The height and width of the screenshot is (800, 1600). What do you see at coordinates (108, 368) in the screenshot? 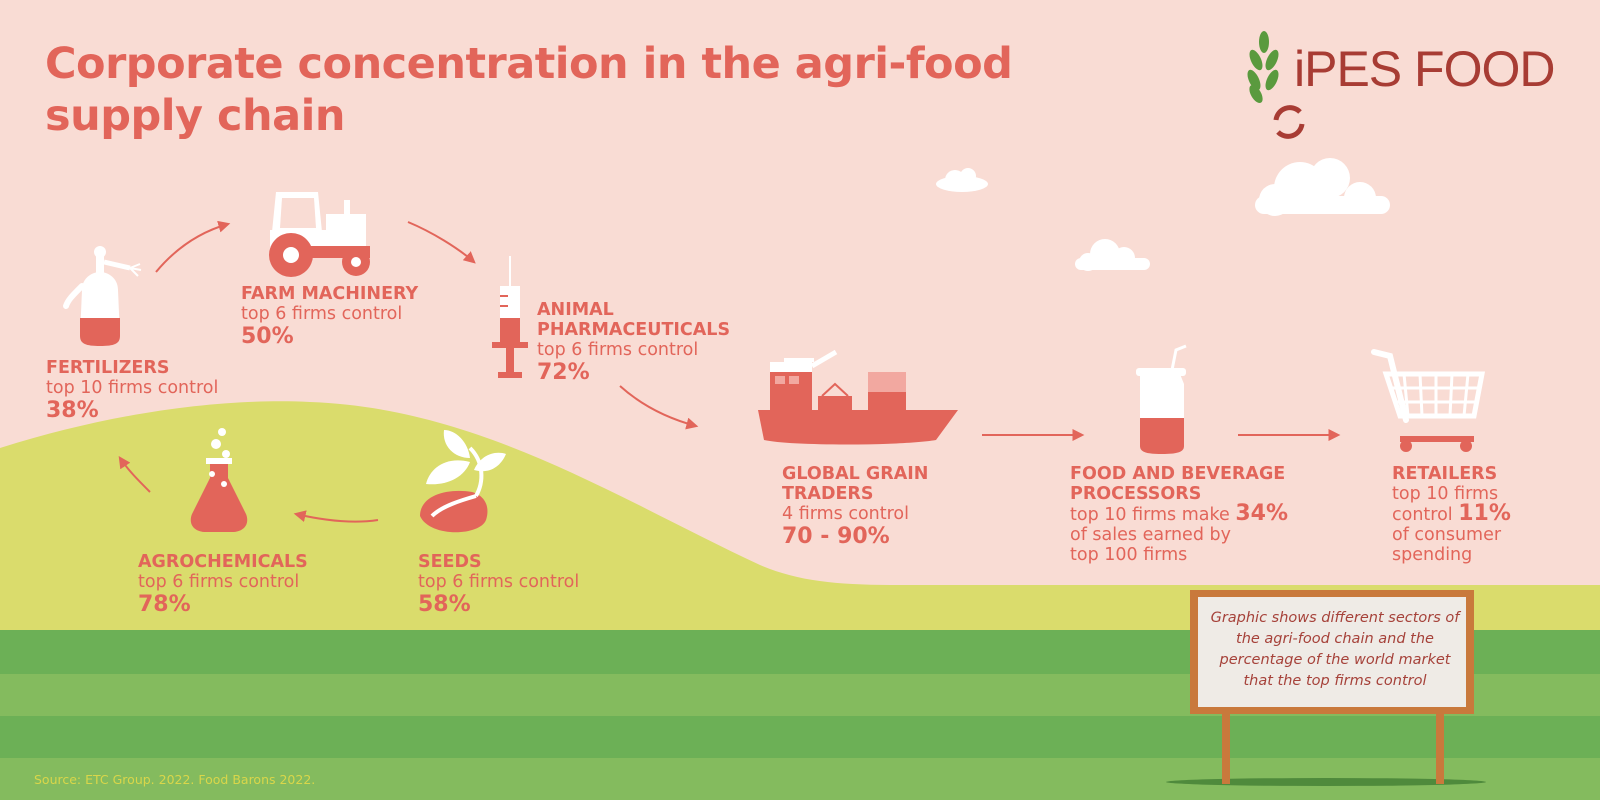
I see `sector-name: FERTILIZERS` at bounding box center [108, 368].